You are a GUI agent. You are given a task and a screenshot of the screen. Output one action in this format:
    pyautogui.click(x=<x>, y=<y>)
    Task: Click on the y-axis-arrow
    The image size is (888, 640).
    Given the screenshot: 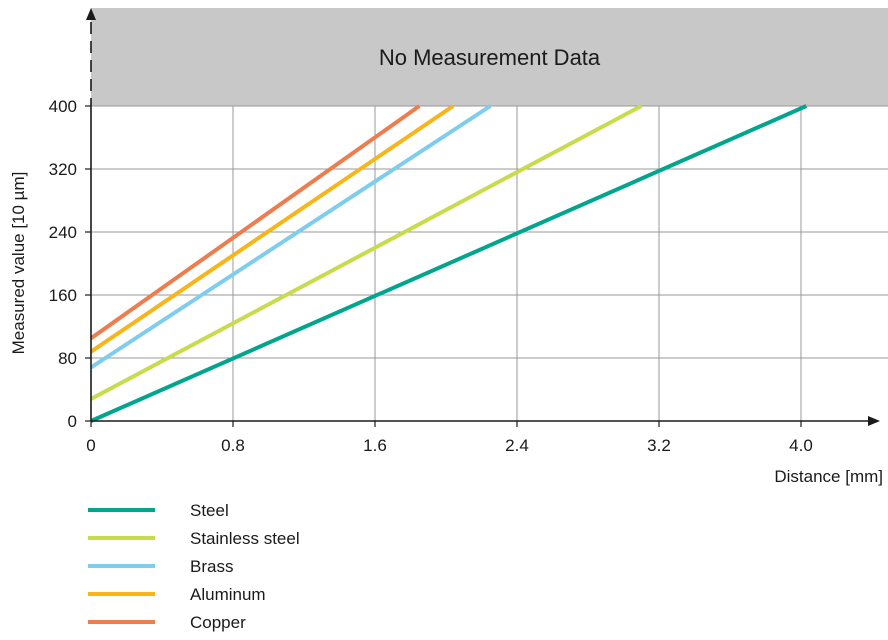 What is the action you would take?
    pyautogui.click(x=91, y=14)
    